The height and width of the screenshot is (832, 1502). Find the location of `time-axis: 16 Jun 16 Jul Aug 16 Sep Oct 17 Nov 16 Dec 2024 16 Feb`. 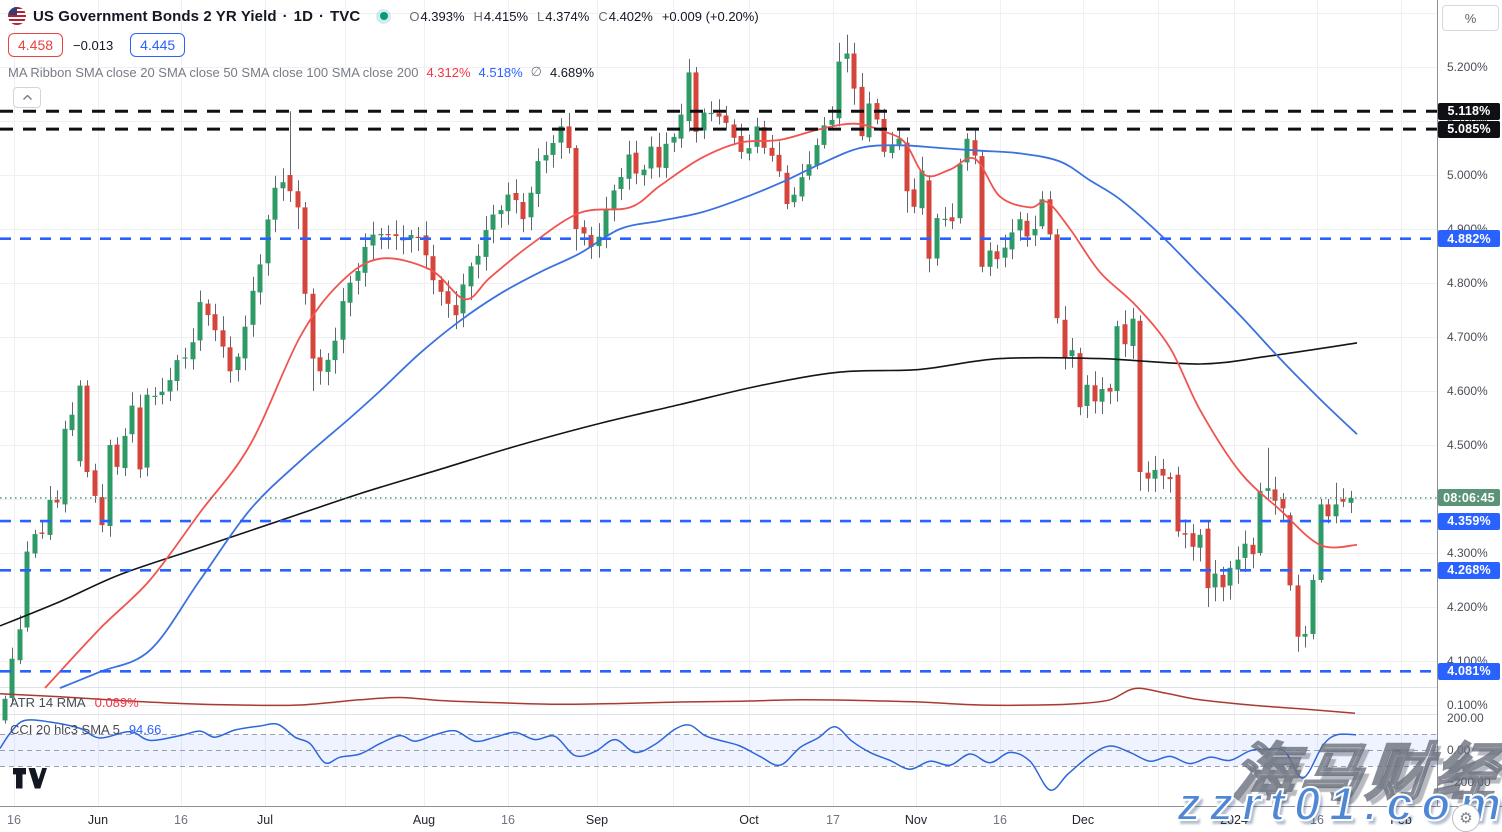

time-axis: 16 Jun 16 Jul Aug 16 Sep Oct 17 Nov 16 Dec 2024 16 Feb is located at coordinates (751, 819).